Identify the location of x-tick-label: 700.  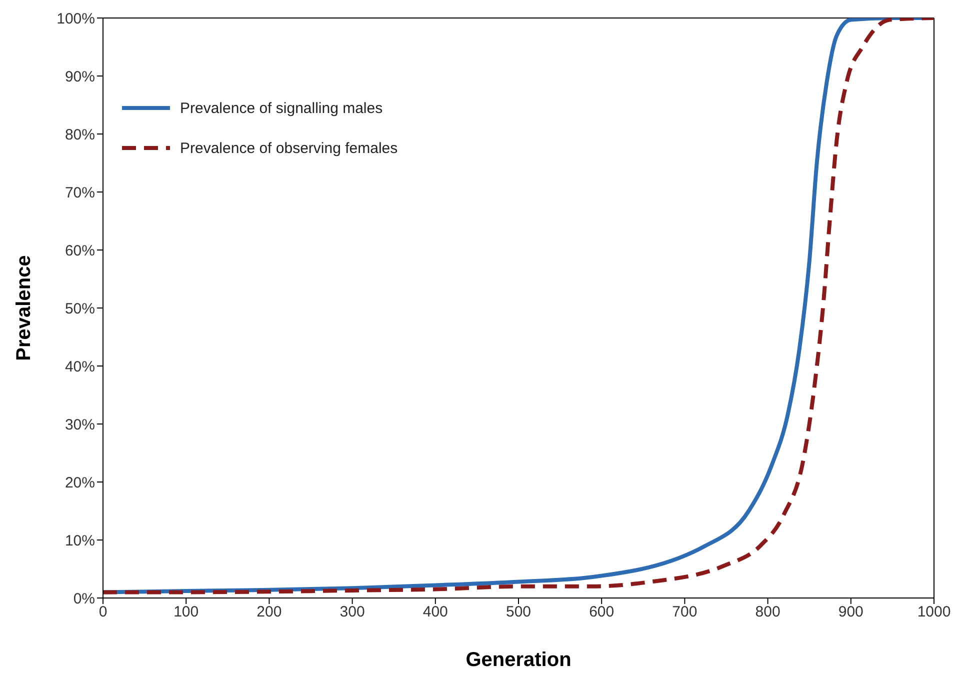
(685, 612).